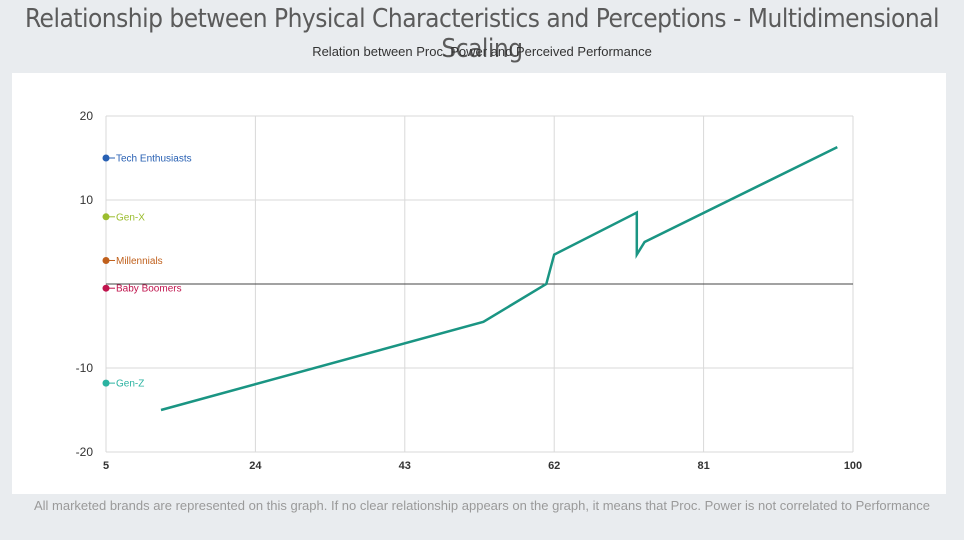 The height and width of the screenshot is (540, 964). Describe the element at coordinates (554, 466) in the screenshot. I see `x-tick-label-62: 62` at that location.